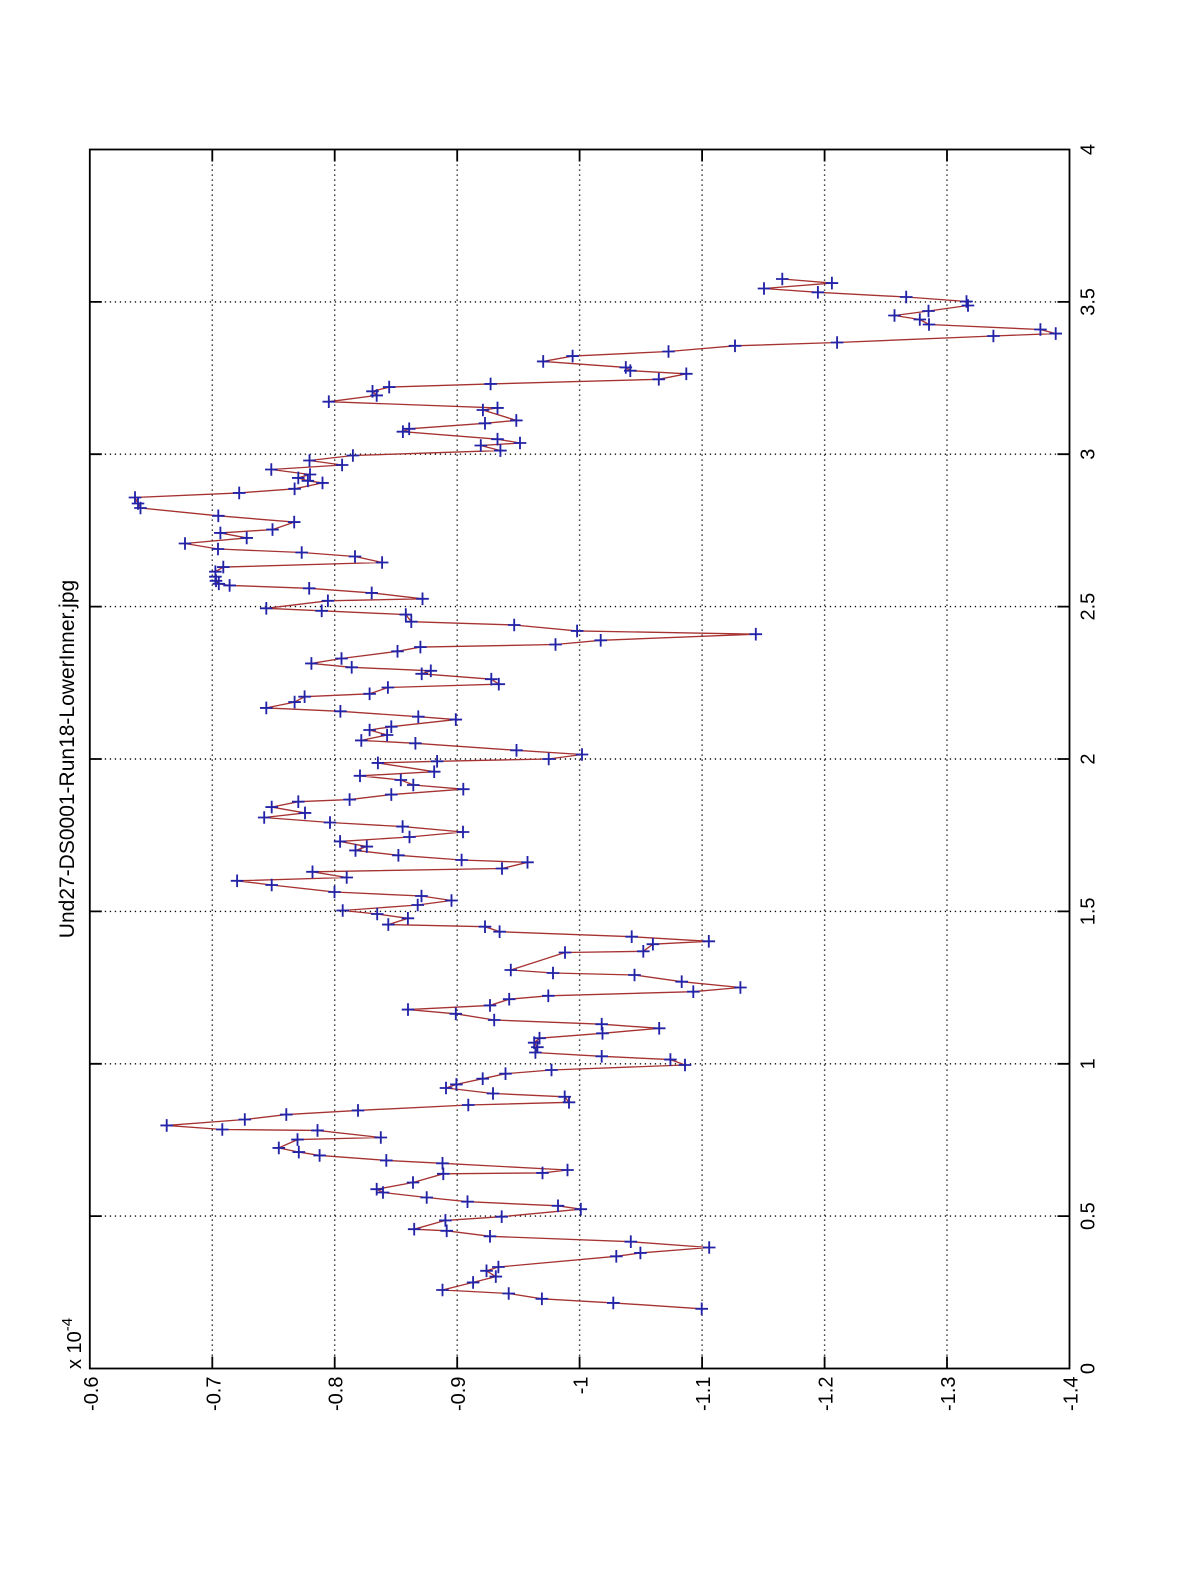 The image size is (1200, 1575). What do you see at coordinates (67, 759) in the screenshot?
I see `svg-text:Und27-DS0001-Run18-LowerInner.: Und27-DS0001-Run18-LowerInner.jpg` at bounding box center [67, 759].